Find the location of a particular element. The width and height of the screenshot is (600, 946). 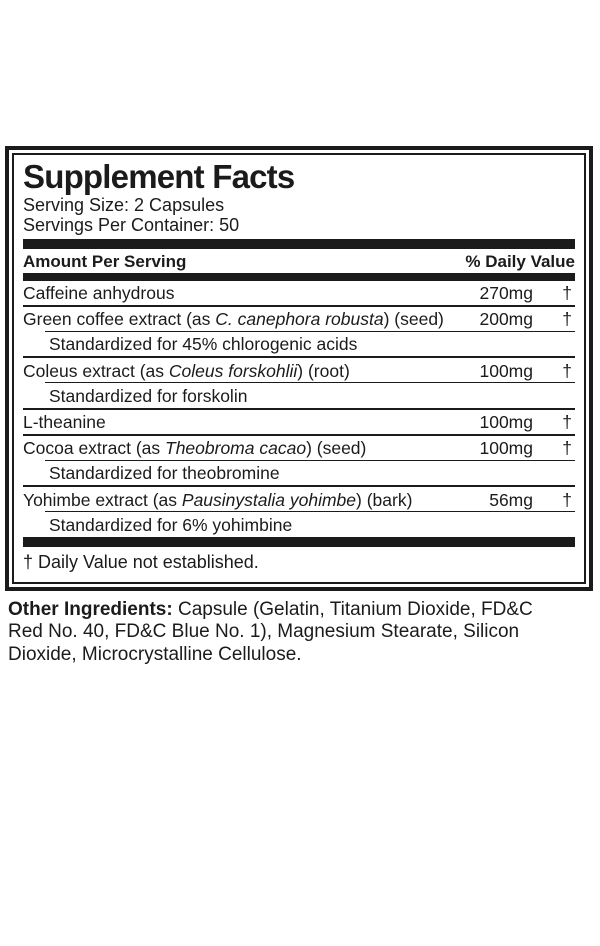

ingredient-scientific-name: Coleus forskohlii is located at coordinates (233, 370).